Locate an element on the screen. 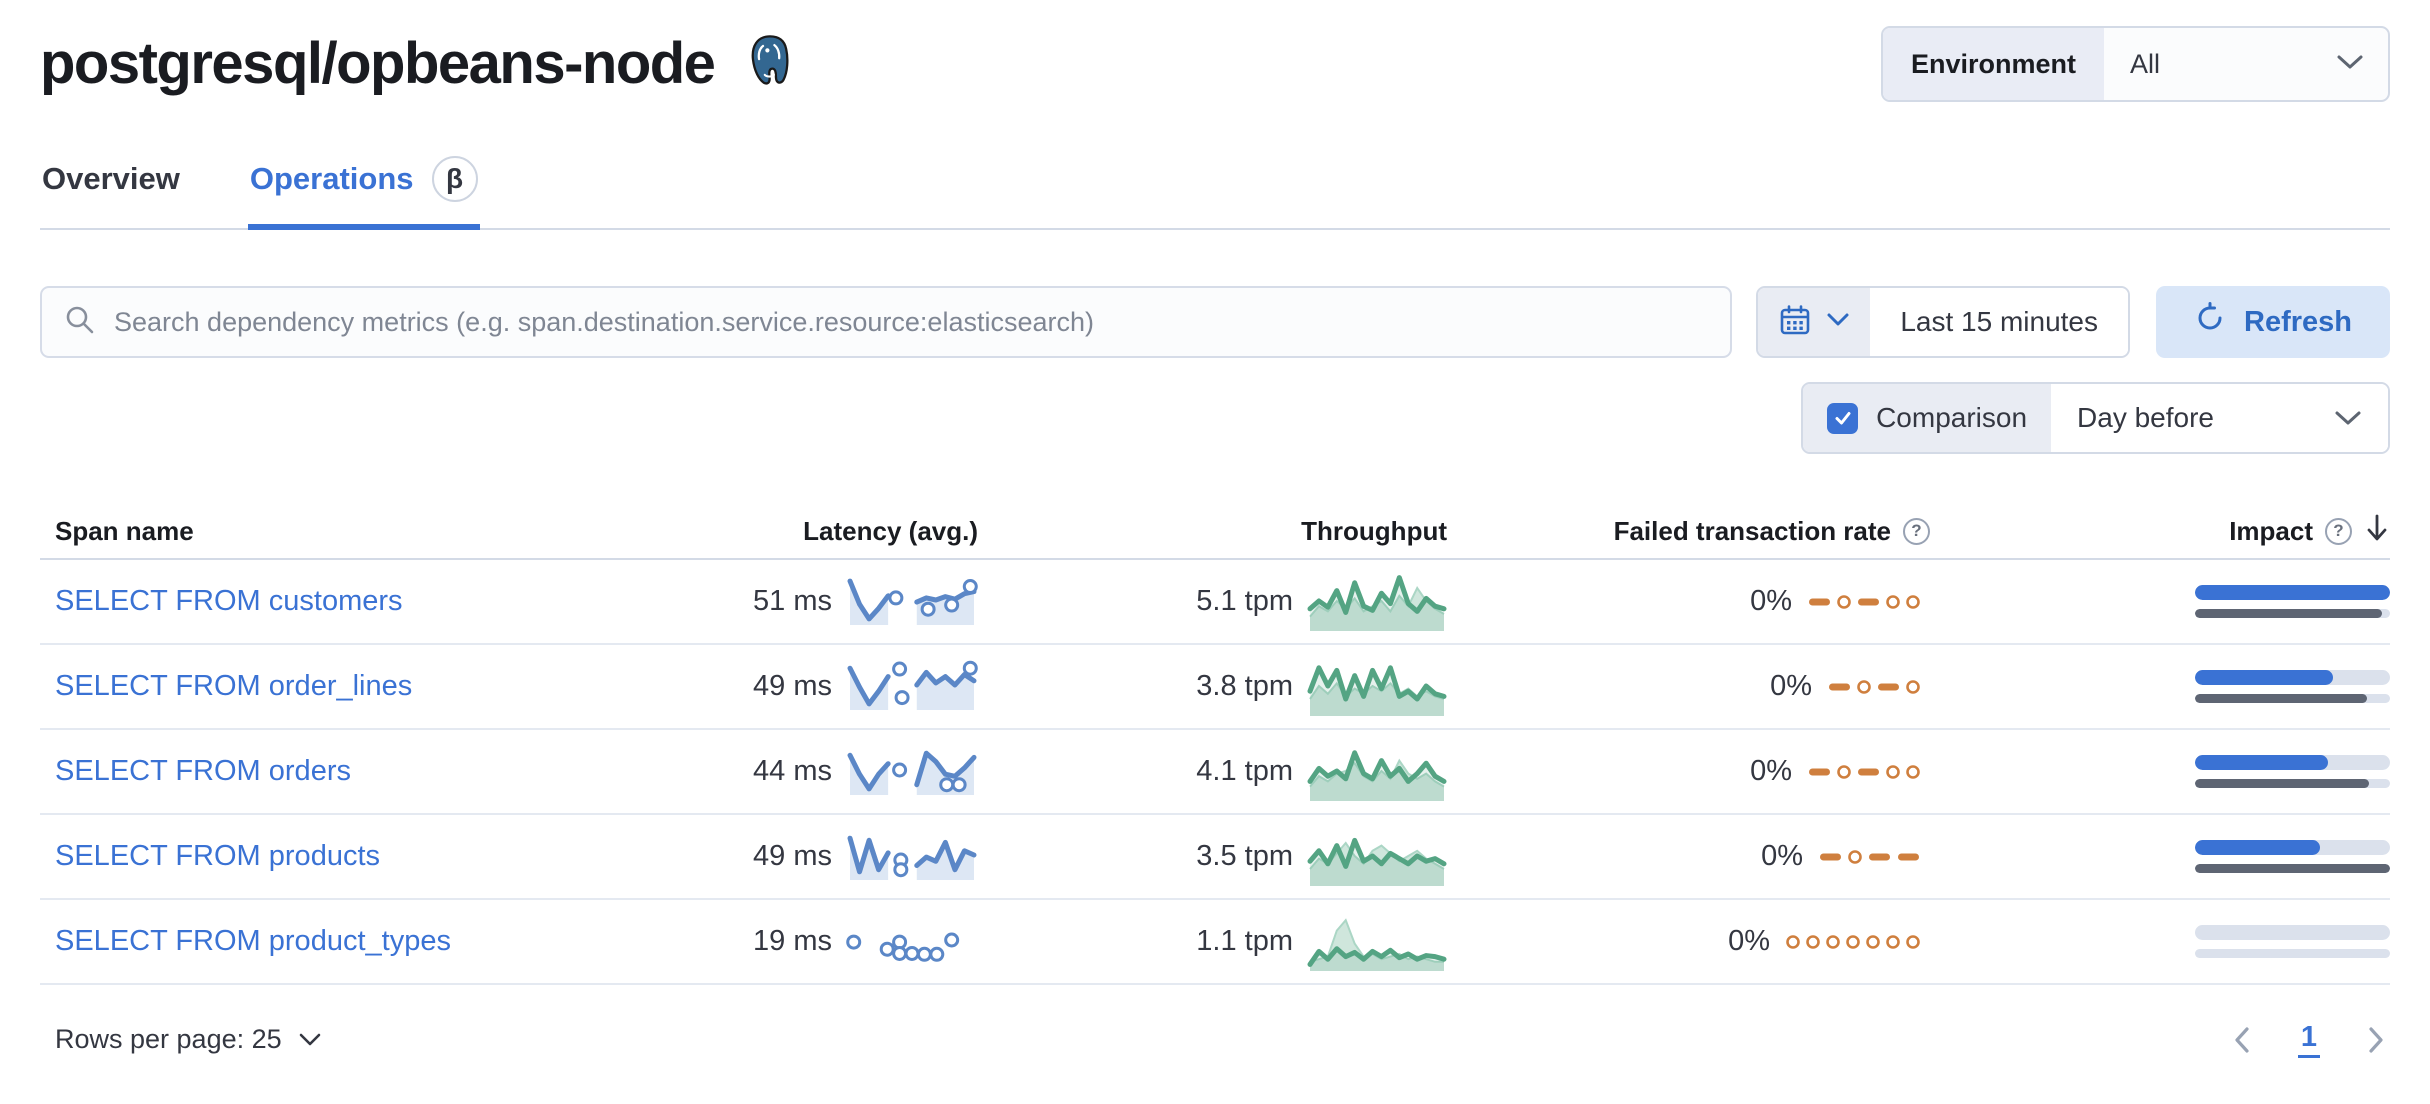  table-row: SELECT FROM orders 44 ms 4.1 tpm 0% is located at coordinates (1215, 770).